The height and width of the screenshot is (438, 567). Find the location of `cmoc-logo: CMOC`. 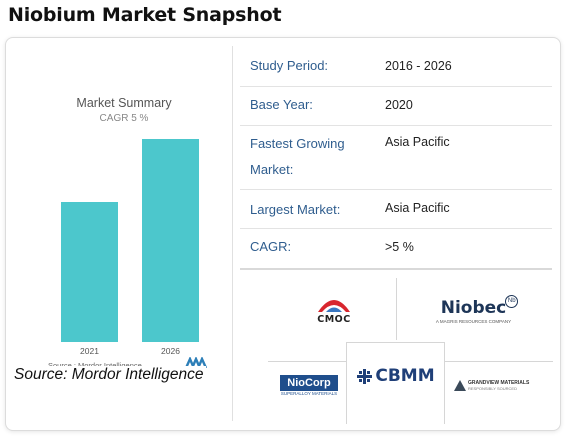

cmoc-logo: CMOC is located at coordinates (334, 308).